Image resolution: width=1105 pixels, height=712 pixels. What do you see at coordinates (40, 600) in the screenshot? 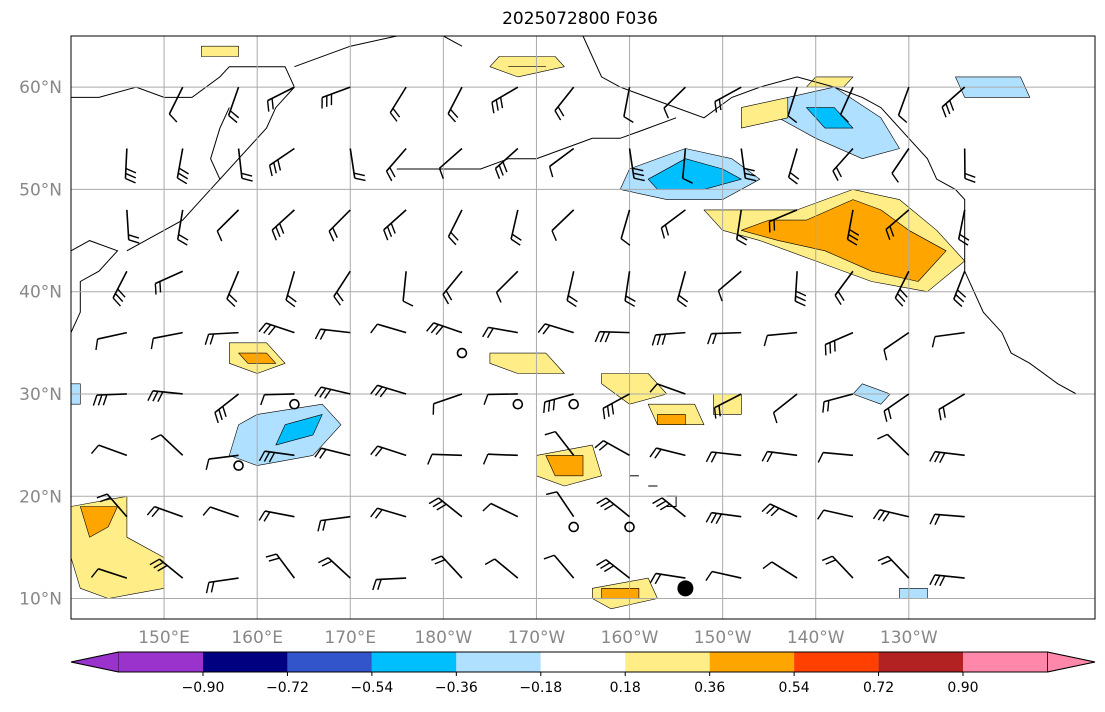
I see `lat-label-10: 10°N` at bounding box center [40, 600].